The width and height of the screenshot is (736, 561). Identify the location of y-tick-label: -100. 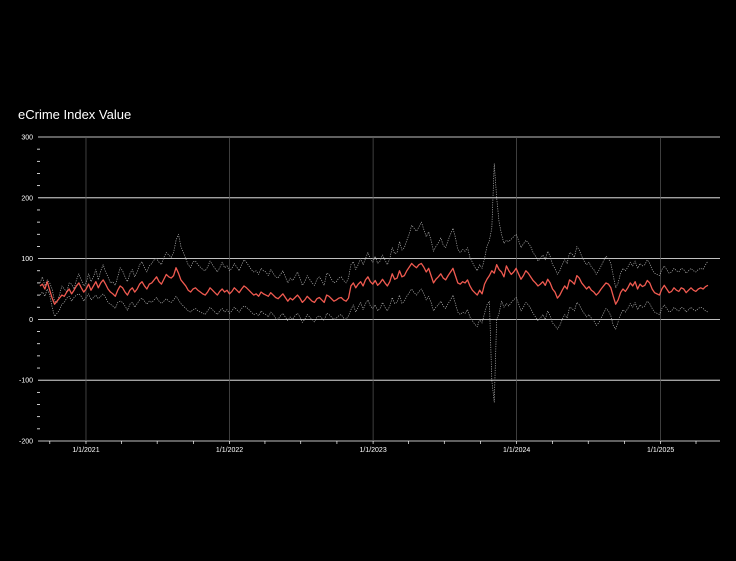
(26, 381).